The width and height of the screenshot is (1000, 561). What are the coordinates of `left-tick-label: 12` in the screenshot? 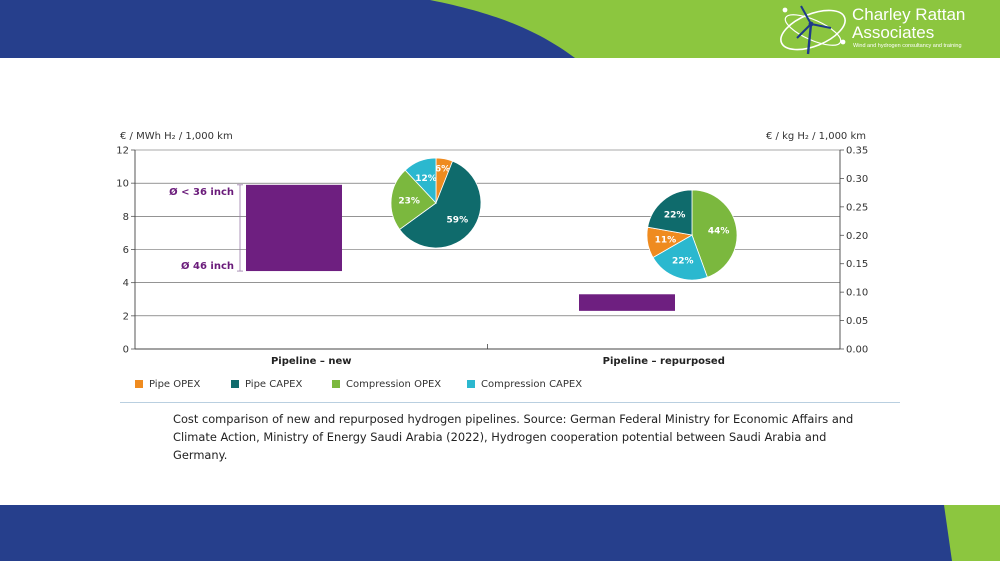 It's located at (122, 151).